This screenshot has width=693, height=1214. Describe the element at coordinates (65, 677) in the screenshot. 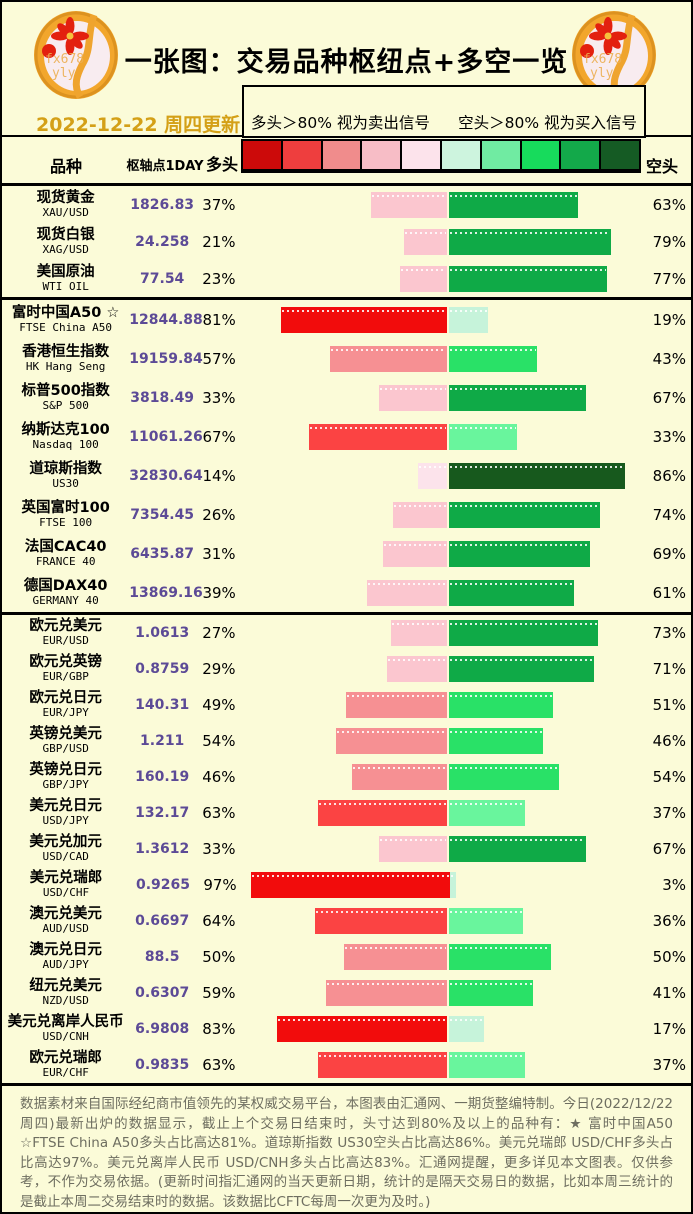

I see `instrument-code: EUR/GBP` at that location.